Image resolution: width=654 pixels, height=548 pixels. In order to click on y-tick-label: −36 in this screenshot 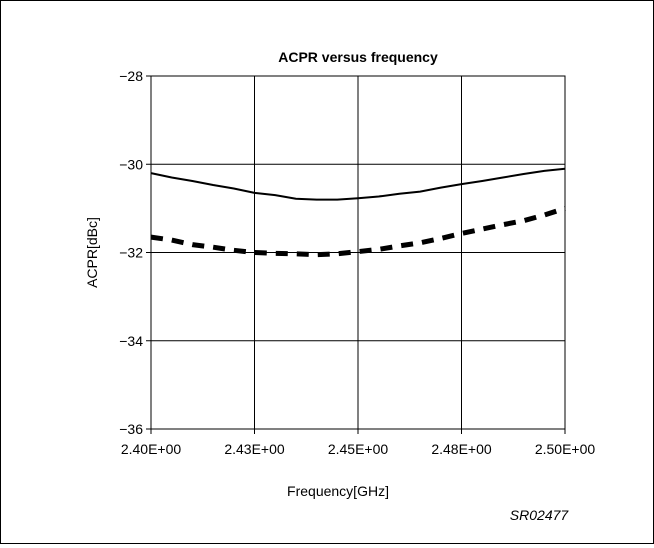, I will do `click(131, 429)`.